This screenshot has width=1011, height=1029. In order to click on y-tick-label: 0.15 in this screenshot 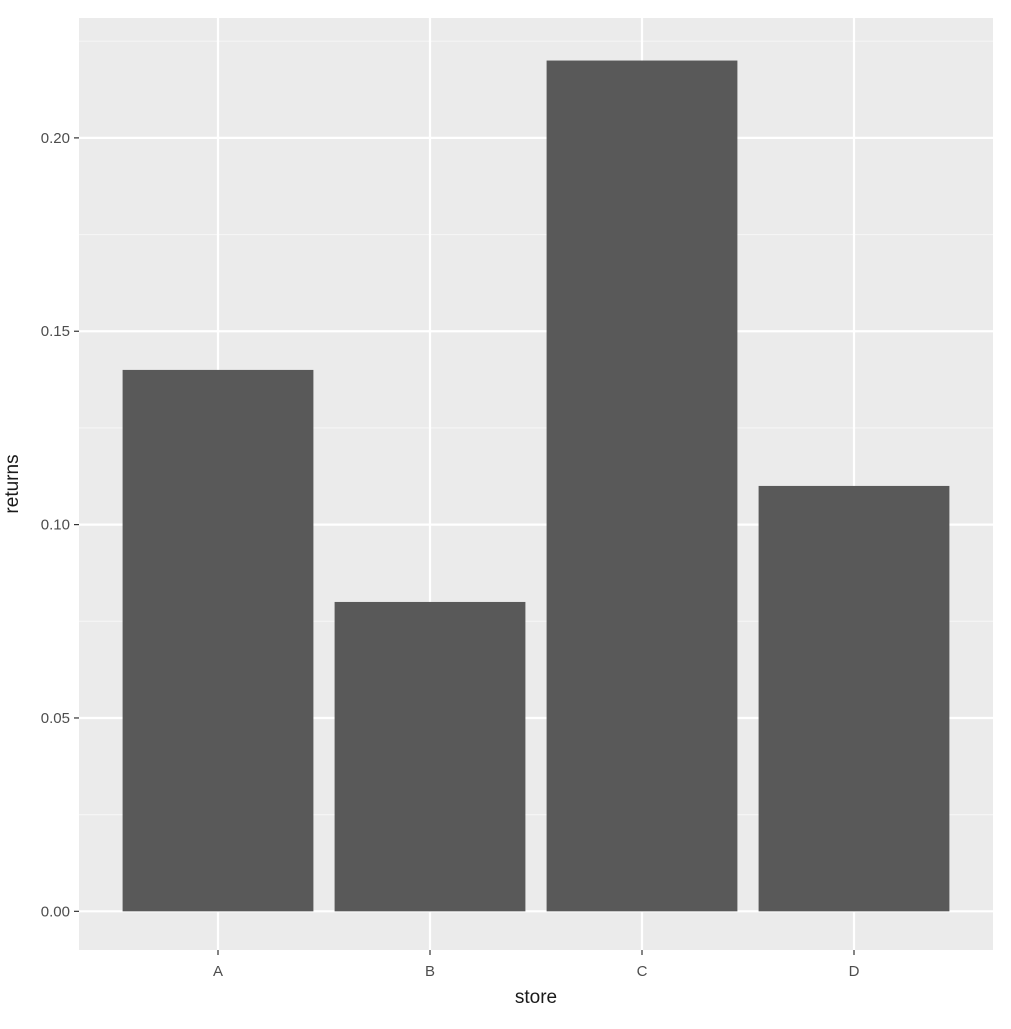, I will do `click(55, 331)`.